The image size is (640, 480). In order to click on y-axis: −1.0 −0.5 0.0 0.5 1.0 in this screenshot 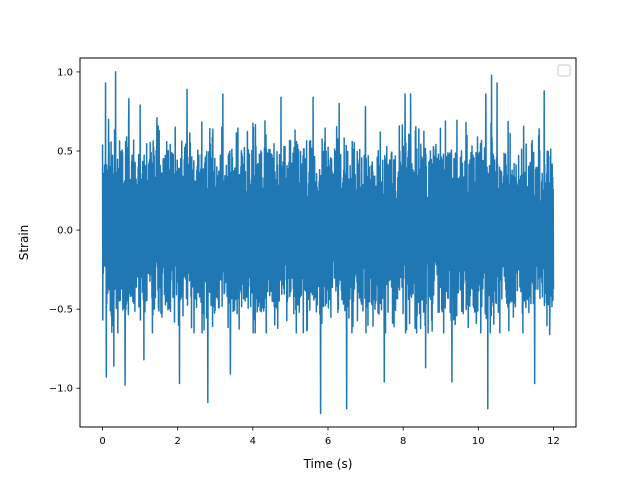, I will do `click(64, 231)`.